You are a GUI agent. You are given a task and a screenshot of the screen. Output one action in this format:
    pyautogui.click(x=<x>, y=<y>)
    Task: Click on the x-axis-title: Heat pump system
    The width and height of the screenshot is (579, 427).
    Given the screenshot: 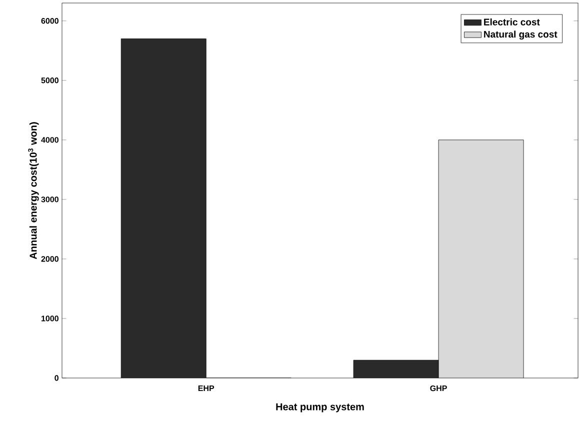 What is the action you would take?
    pyautogui.click(x=320, y=407)
    